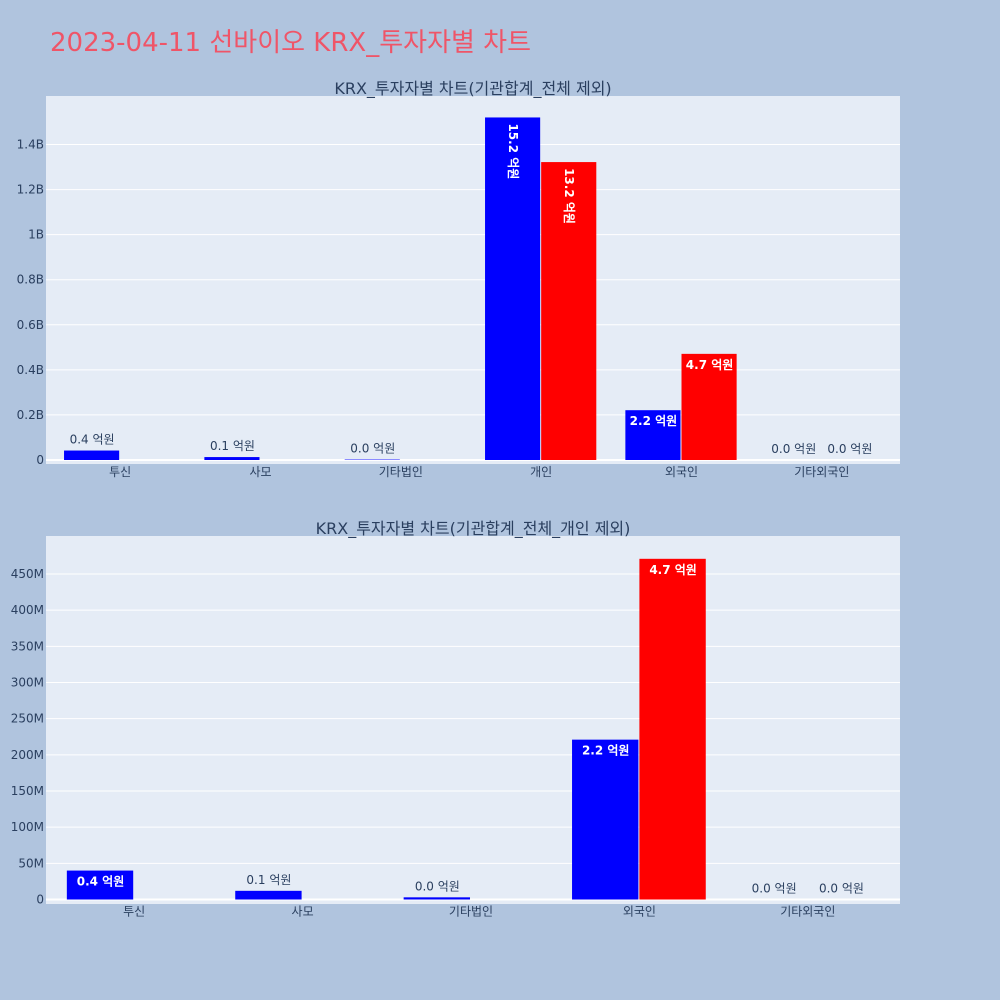 This screenshot has height=1000, width=1000. I want to click on y-tick-label: 50M, so click(31, 863).